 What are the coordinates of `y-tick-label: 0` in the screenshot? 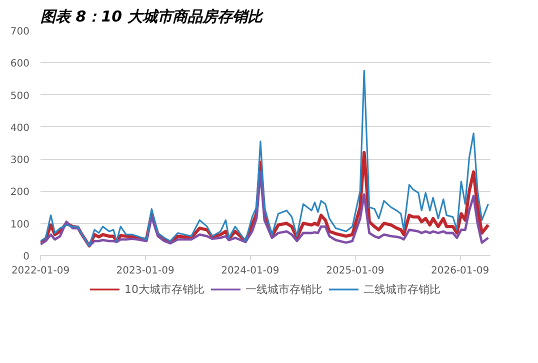 It's located at (26, 257).